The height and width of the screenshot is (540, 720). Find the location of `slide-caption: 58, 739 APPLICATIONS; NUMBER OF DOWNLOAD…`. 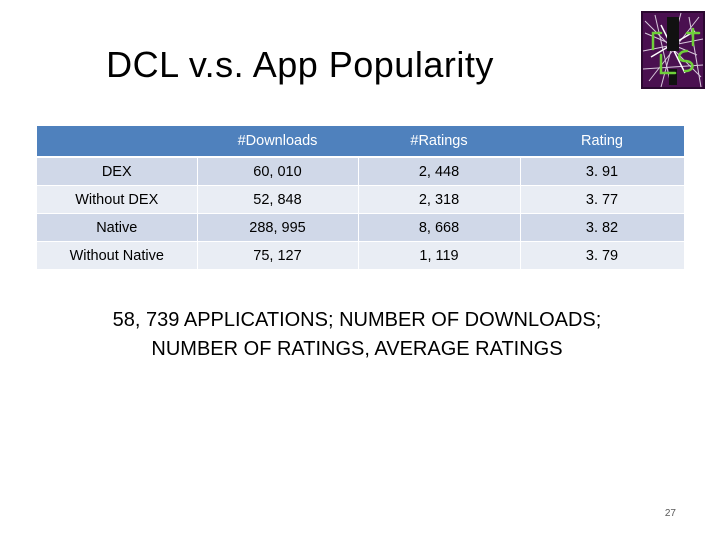

slide-caption: 58, 739 APPLICATIONS; NUMBER OF DOWNLOAD… is located at coordinates (358, 335).